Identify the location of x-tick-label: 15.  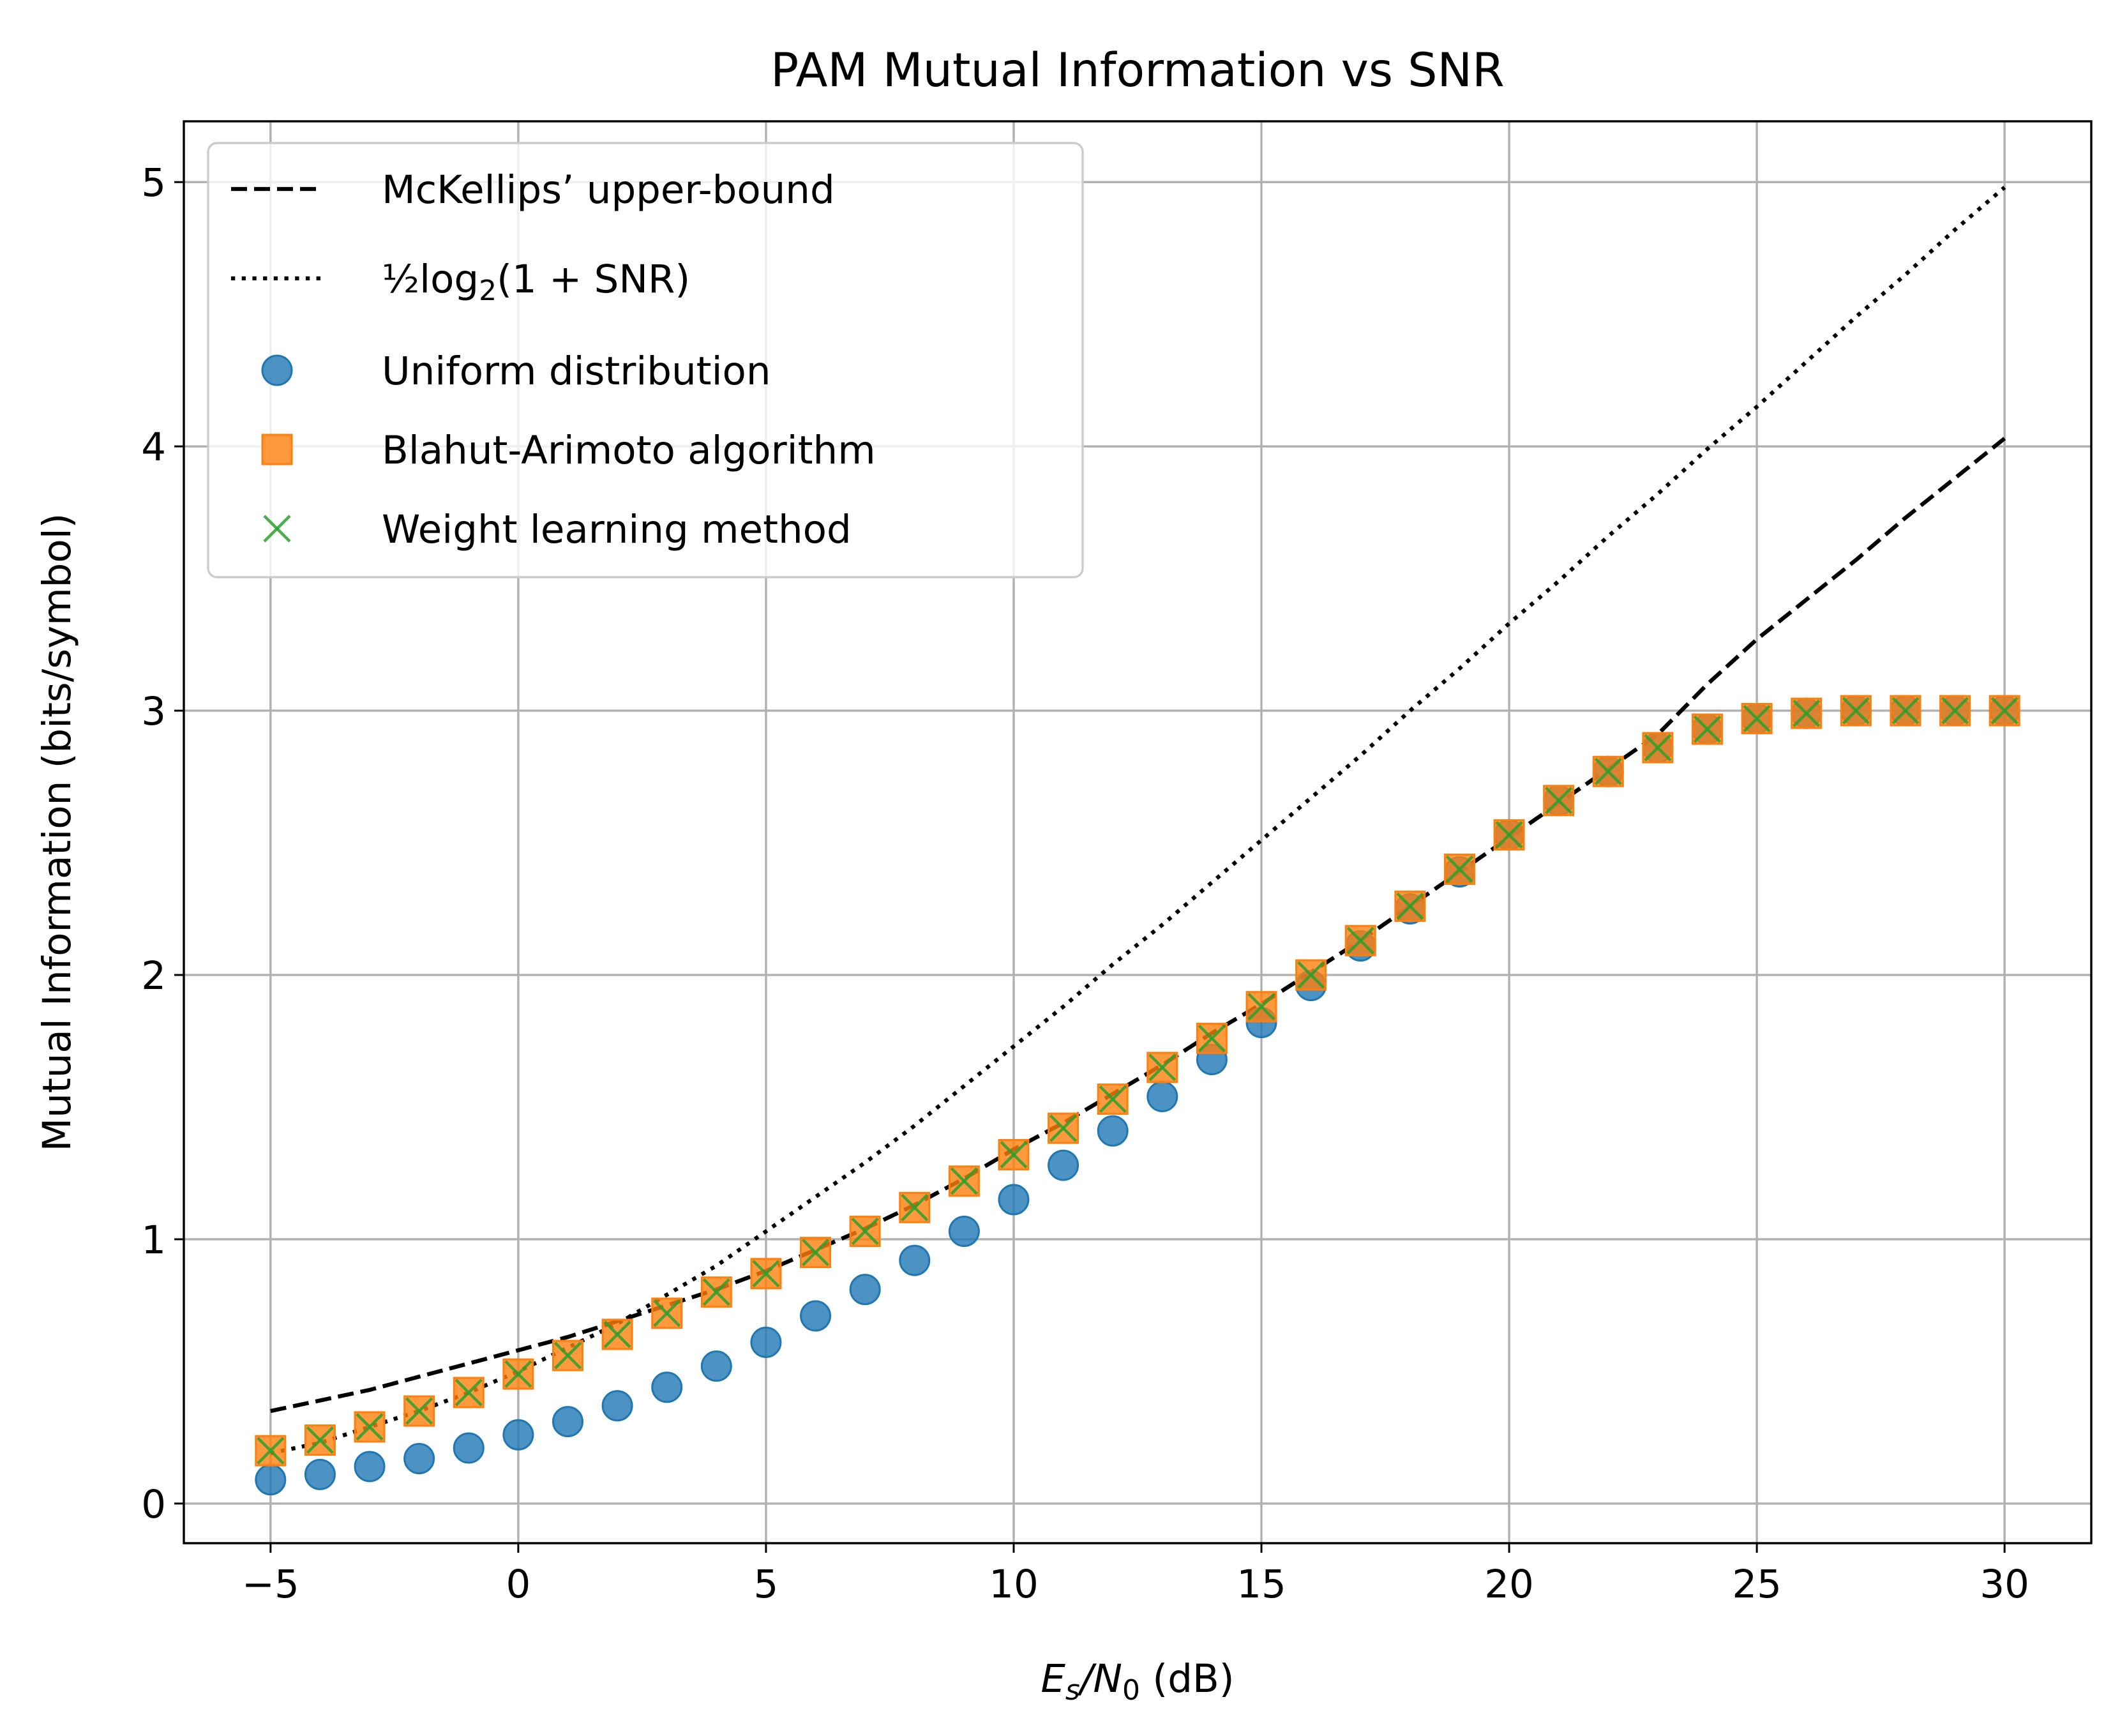
(1261, 1584).